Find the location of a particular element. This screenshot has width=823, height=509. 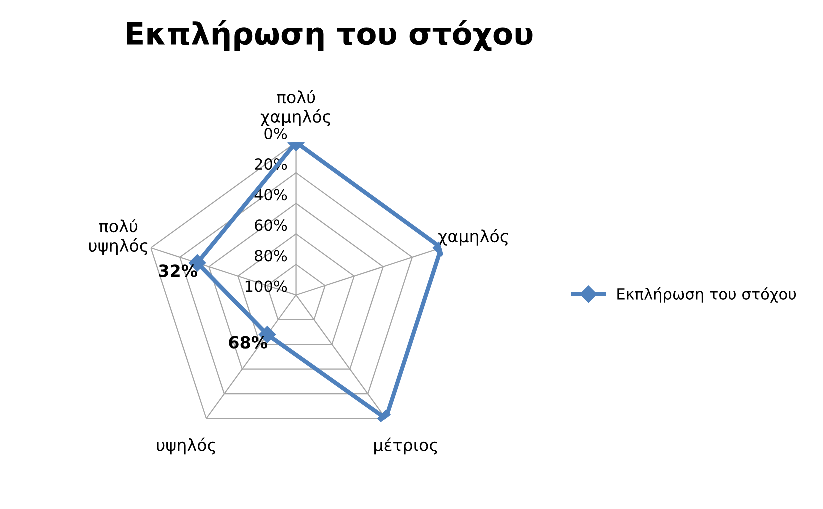

spoke-label: μέτριος is located at coordinates (406, 446).